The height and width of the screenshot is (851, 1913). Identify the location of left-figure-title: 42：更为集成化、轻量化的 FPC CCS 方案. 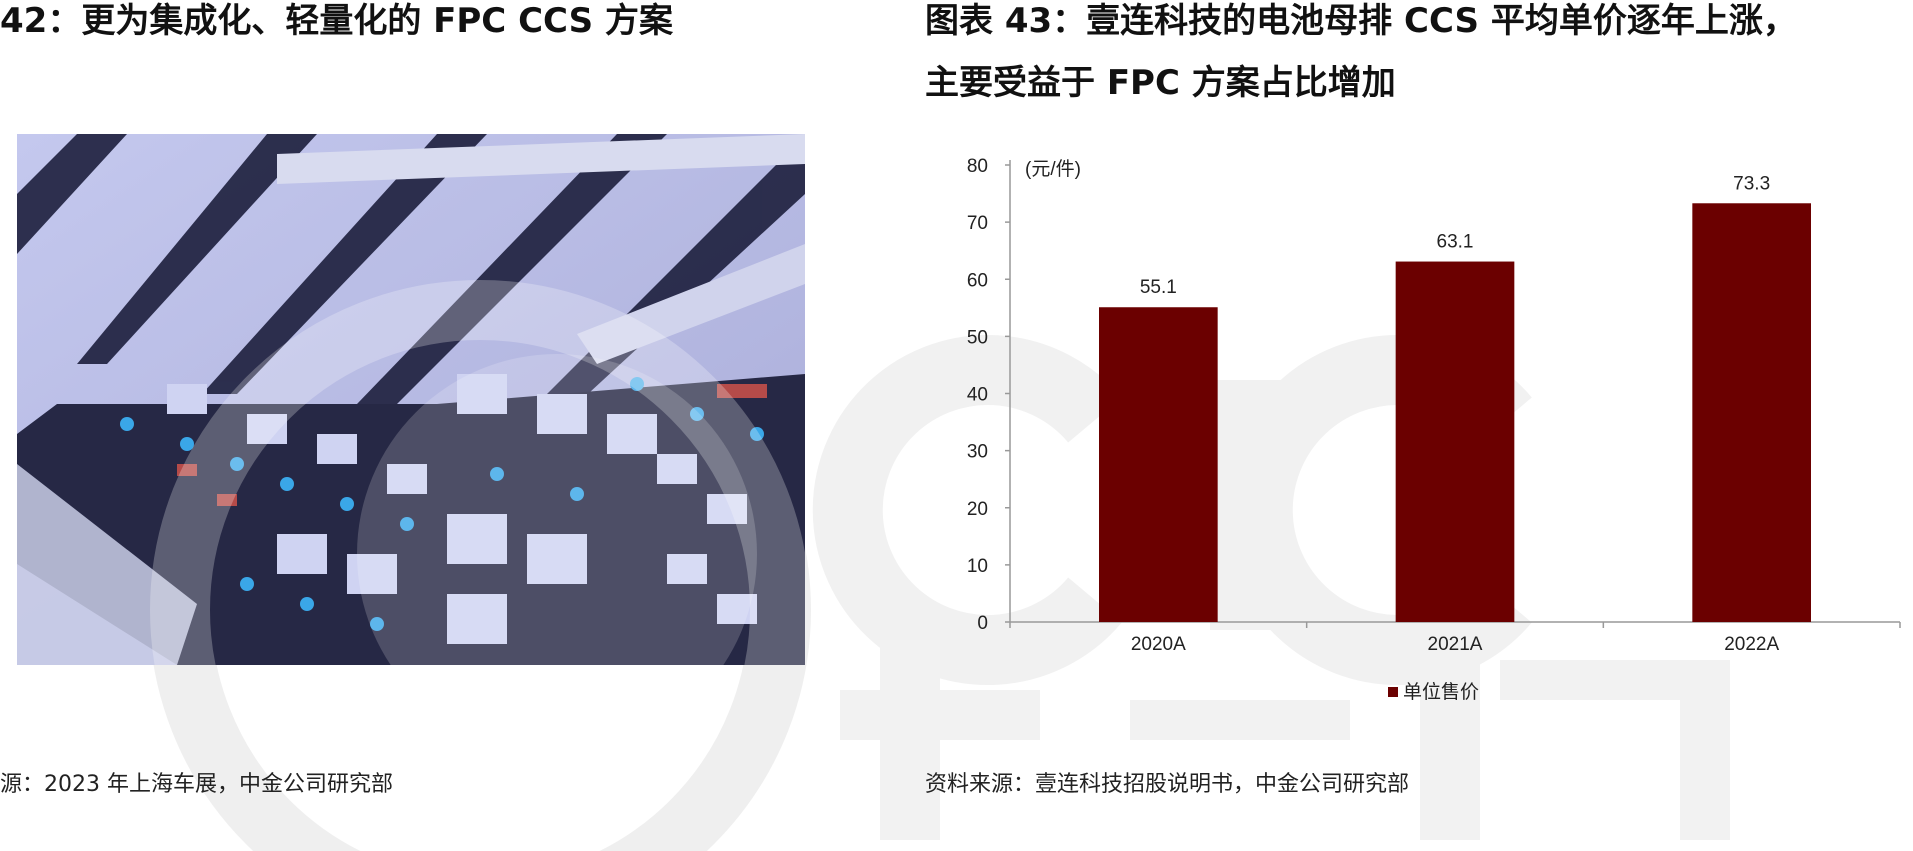
(336, 21).